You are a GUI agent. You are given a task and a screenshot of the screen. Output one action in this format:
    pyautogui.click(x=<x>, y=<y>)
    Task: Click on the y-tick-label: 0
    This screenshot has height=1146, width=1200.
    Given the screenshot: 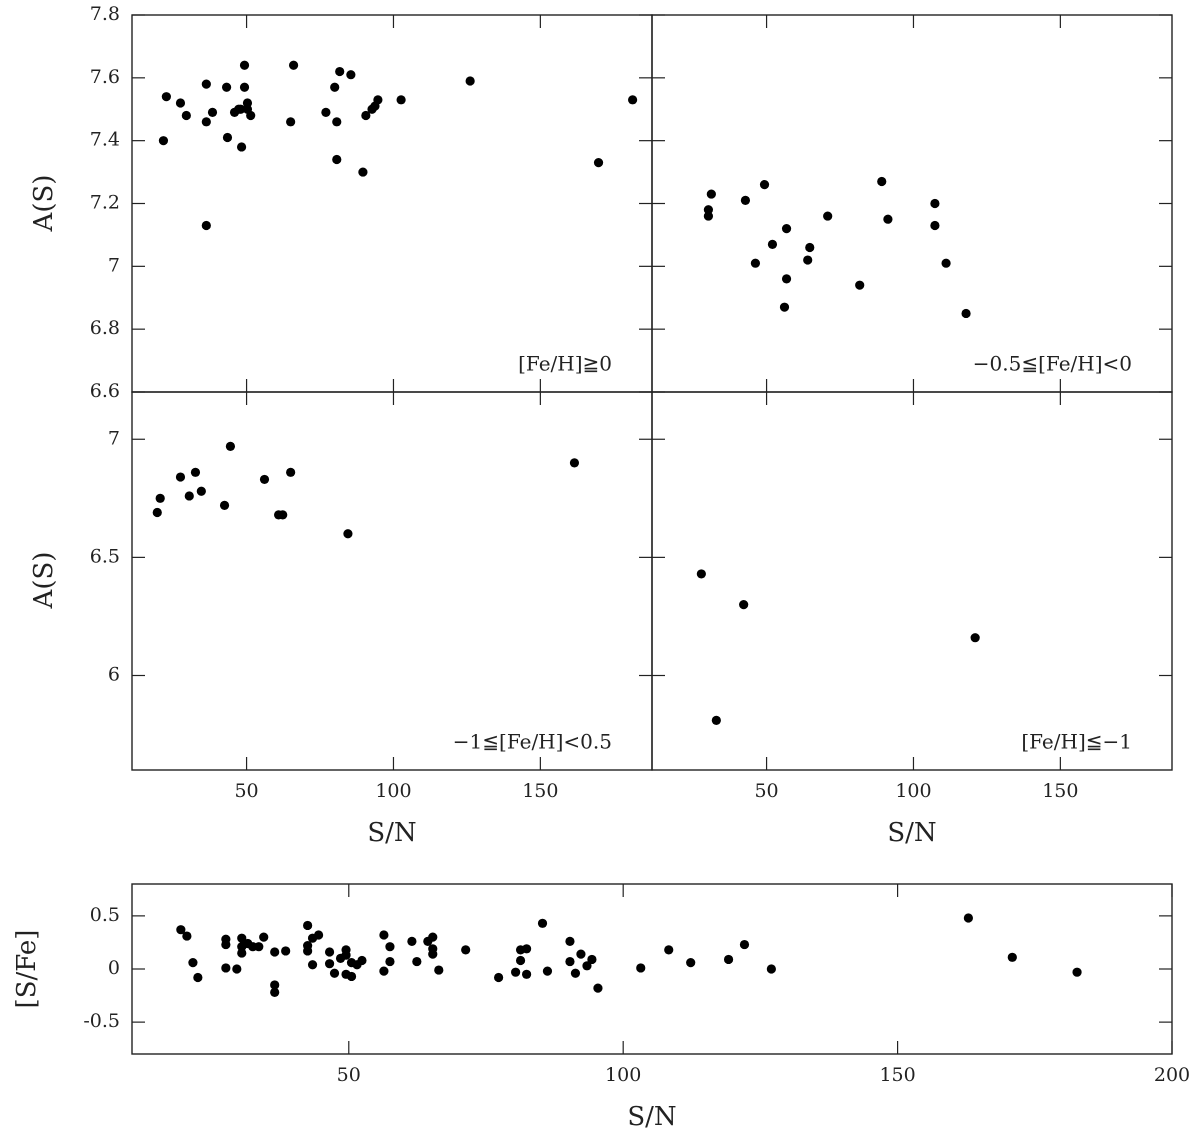 What is the action you would take?
    pyautogui.click(x=114, y=968)
    